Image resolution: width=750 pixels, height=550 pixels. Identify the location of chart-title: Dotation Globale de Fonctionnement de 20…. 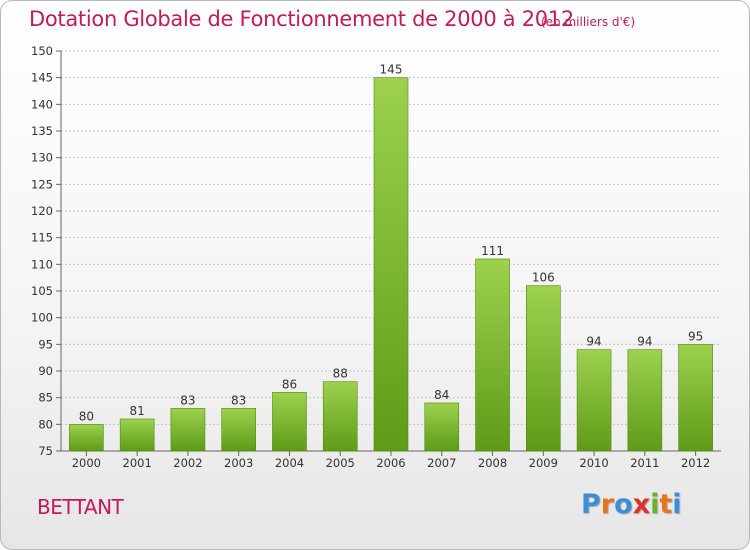
(301, 19).